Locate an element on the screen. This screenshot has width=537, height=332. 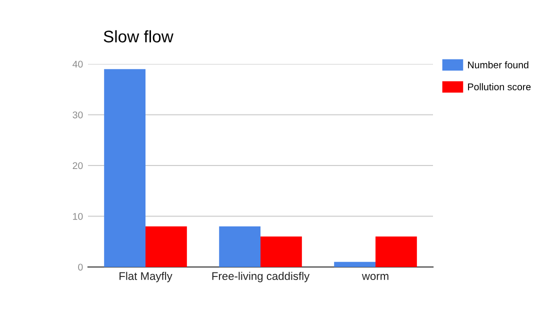
y-tick-label: 40 is located at coordinates (77, 64).